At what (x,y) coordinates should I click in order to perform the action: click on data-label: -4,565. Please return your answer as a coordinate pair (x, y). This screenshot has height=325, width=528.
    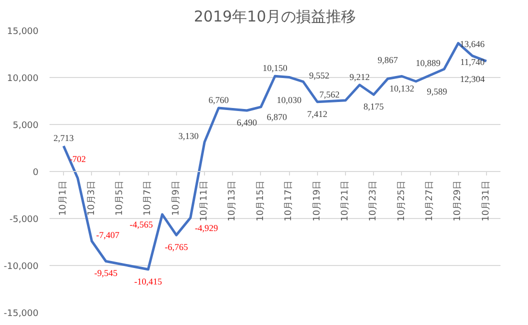
    Looking at the image, I should click on (142, 224).